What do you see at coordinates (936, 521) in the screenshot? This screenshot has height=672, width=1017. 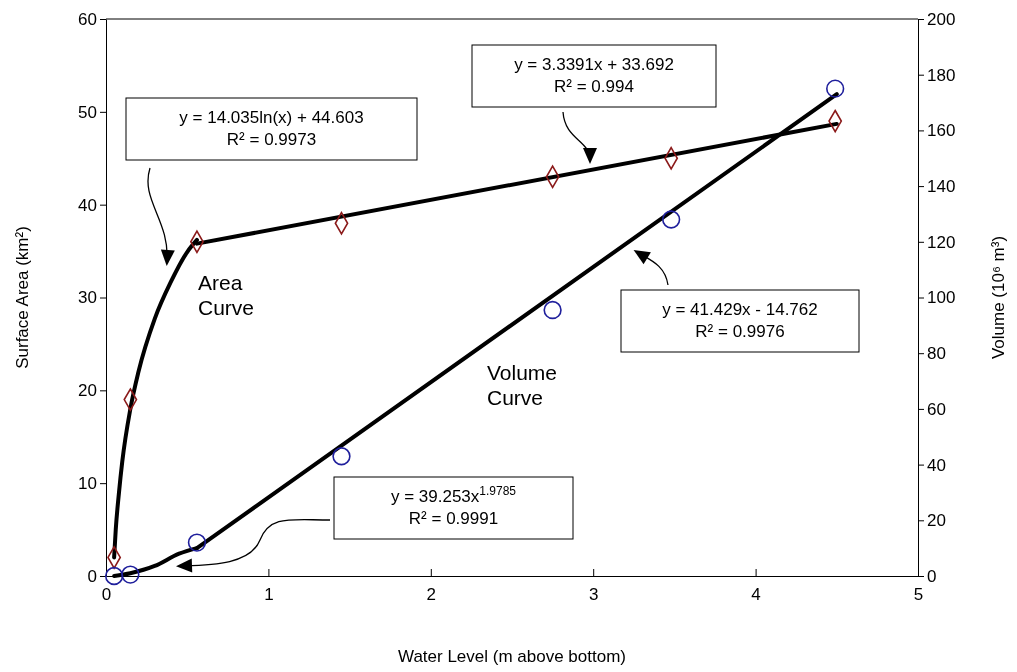 I see `y2-tick-label: 20` at bounding box center [936, 521].